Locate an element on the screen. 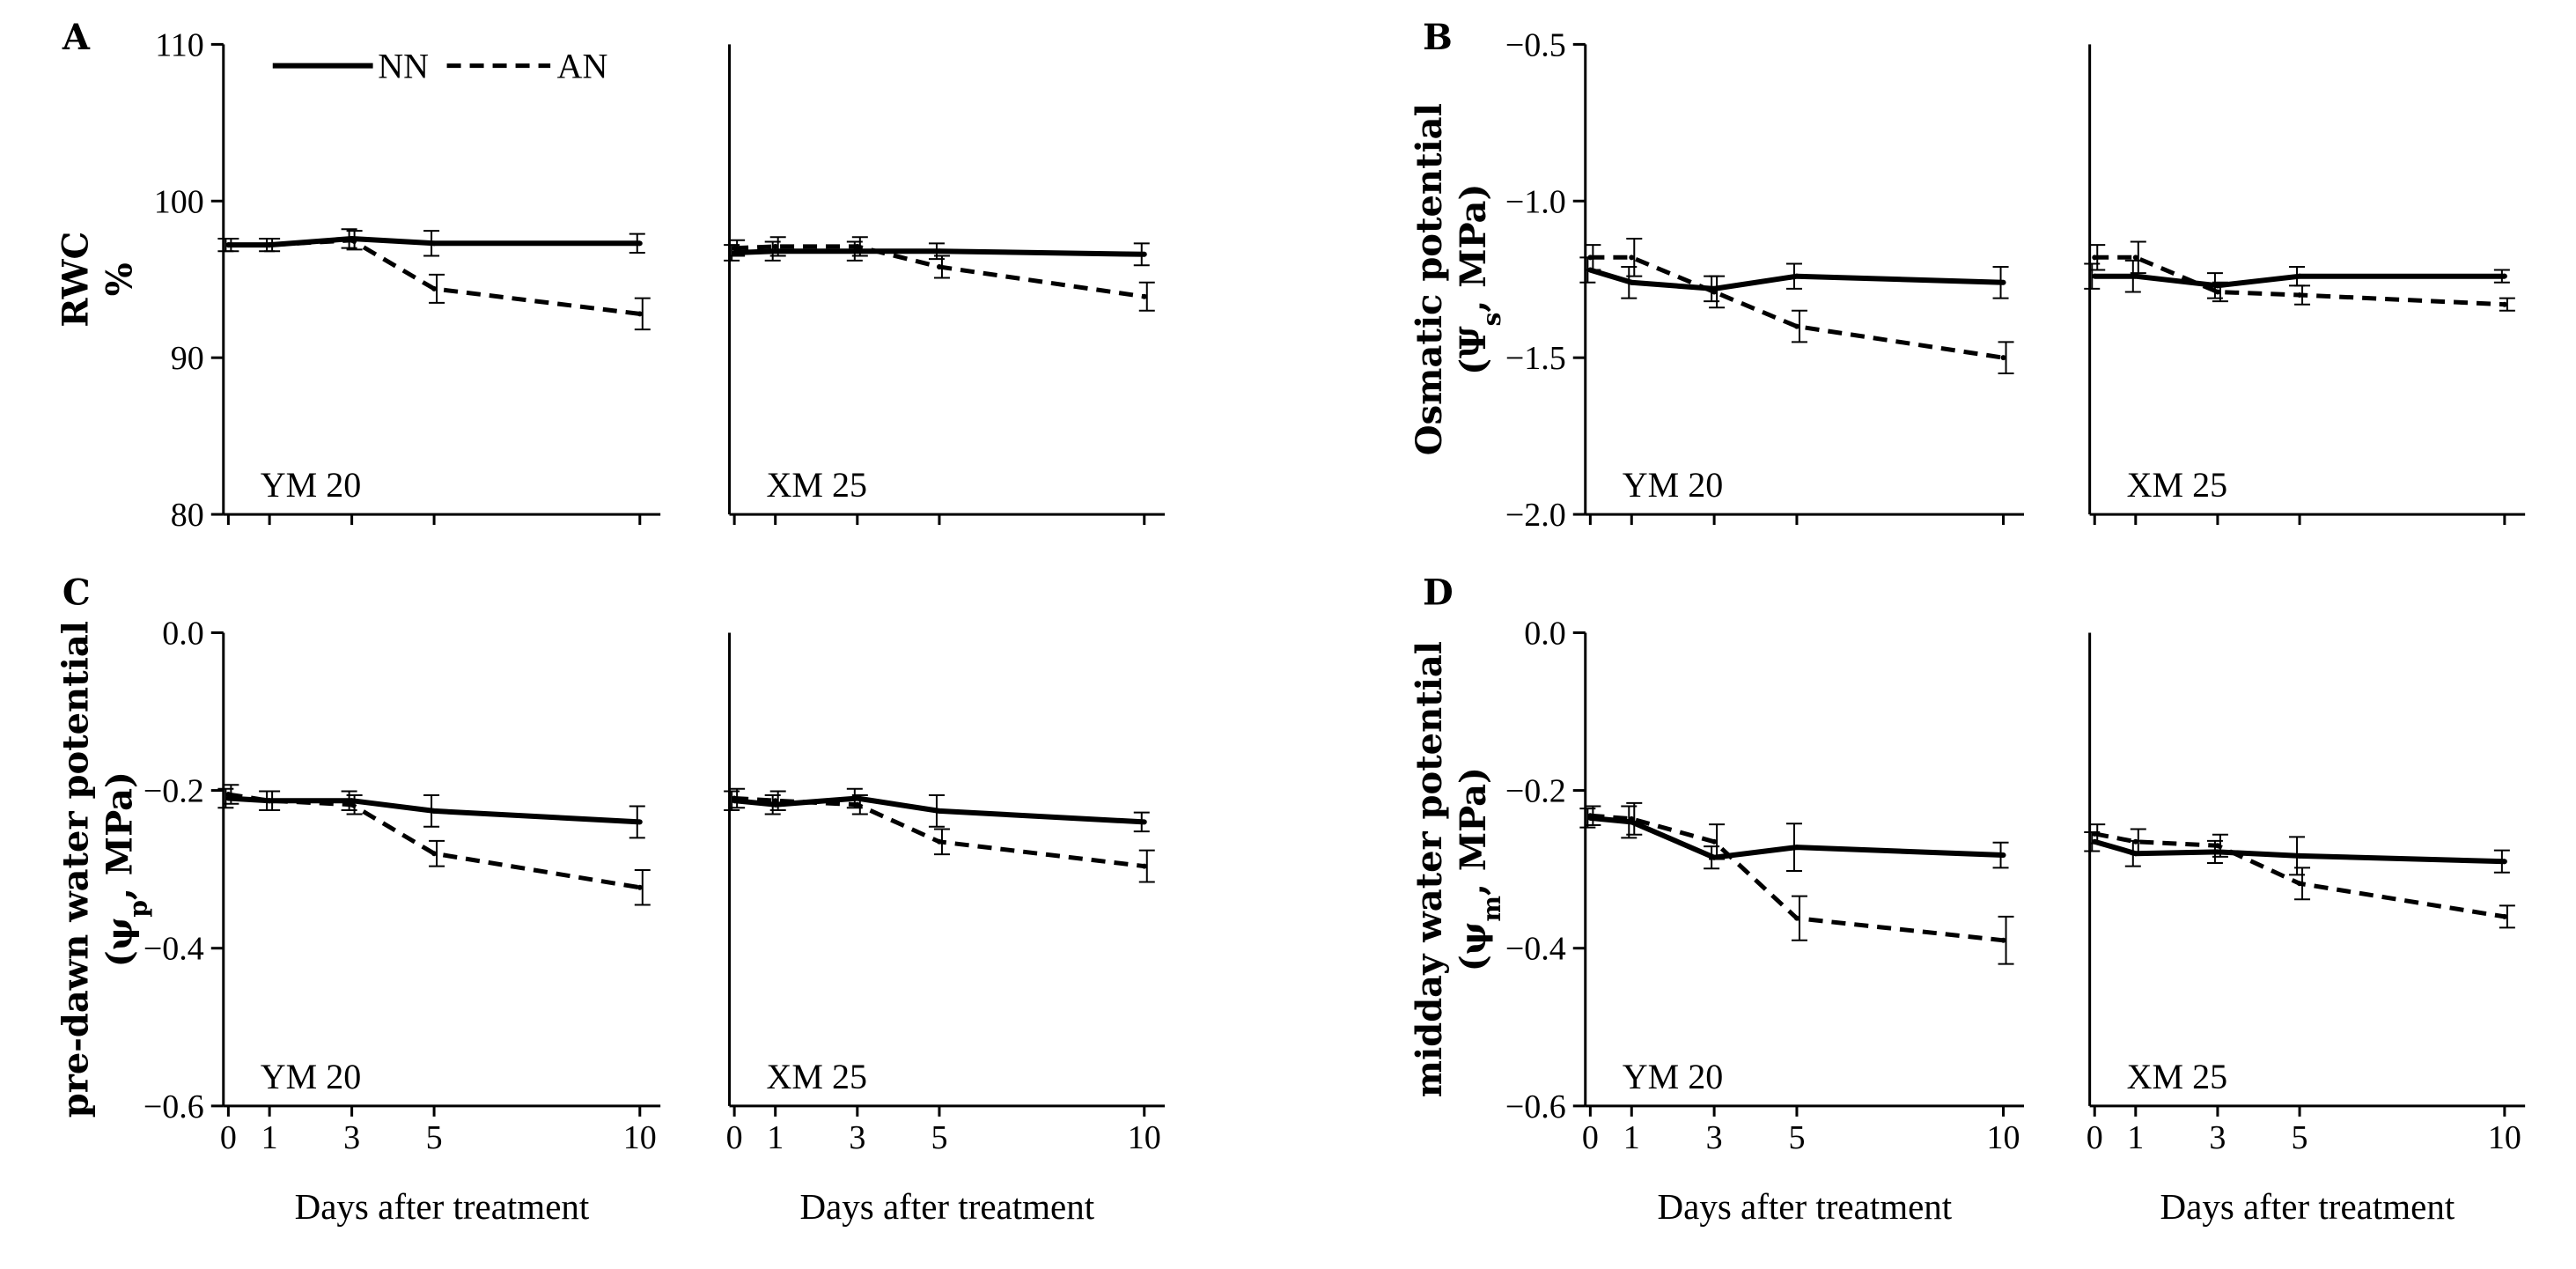 The width and height of the screenshot is (2576, 1269). y-unit-subscript: s is located at coordinates (1492, 320).